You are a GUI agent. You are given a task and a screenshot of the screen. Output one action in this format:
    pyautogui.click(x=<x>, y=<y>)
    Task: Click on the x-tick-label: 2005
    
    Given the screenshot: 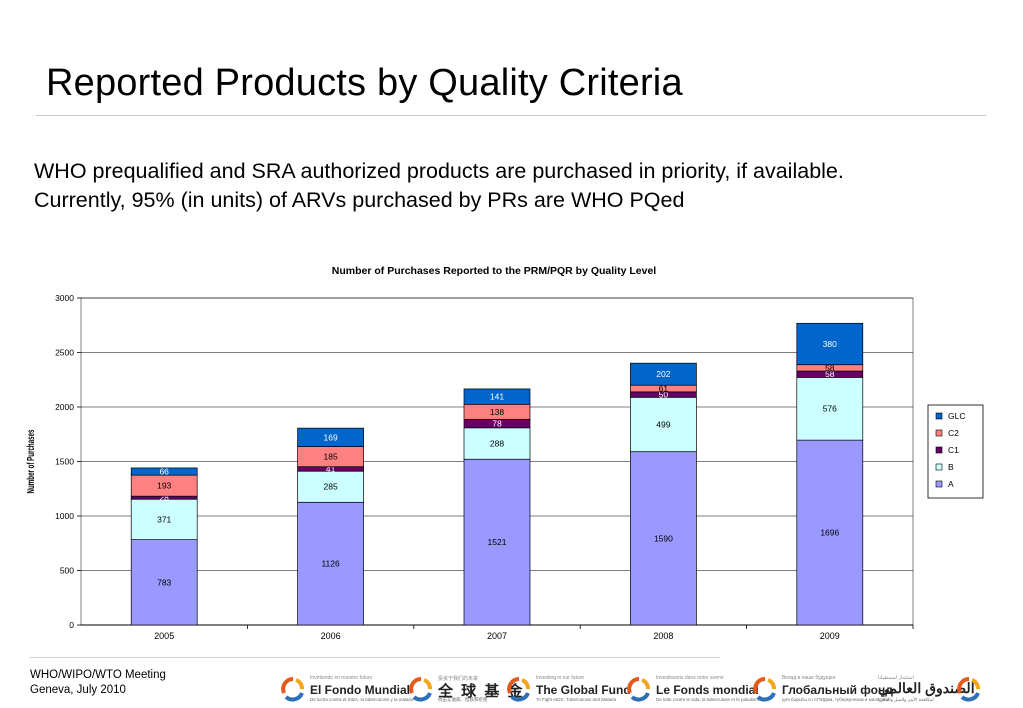 What is the action you would take?
    pyautogui.click(x=164, y=636)
    